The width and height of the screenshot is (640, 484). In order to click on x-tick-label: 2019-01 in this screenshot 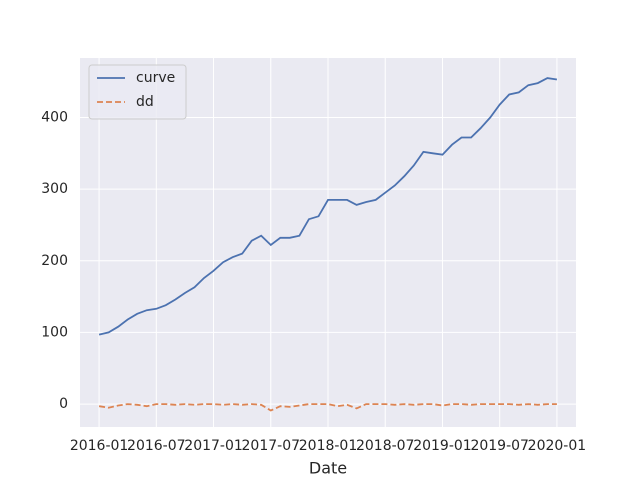, I will do `click(442, 446)`.